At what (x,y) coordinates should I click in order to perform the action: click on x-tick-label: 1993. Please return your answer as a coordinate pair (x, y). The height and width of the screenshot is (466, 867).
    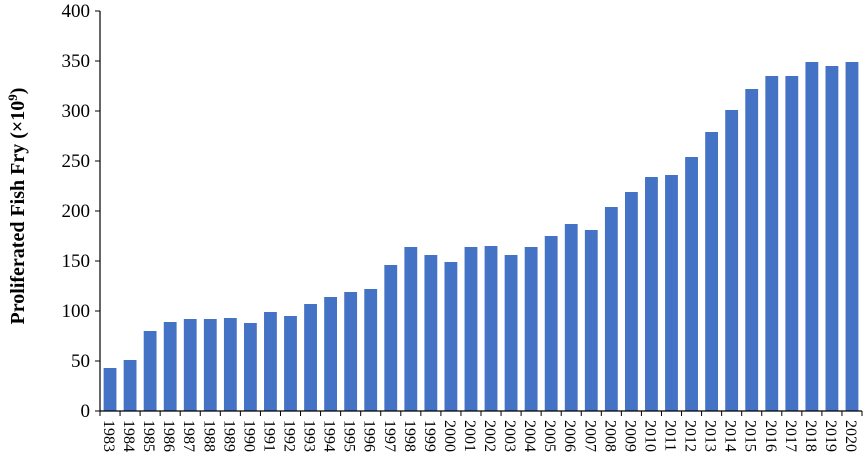
    Looking at the image, I should click on (309, 436).